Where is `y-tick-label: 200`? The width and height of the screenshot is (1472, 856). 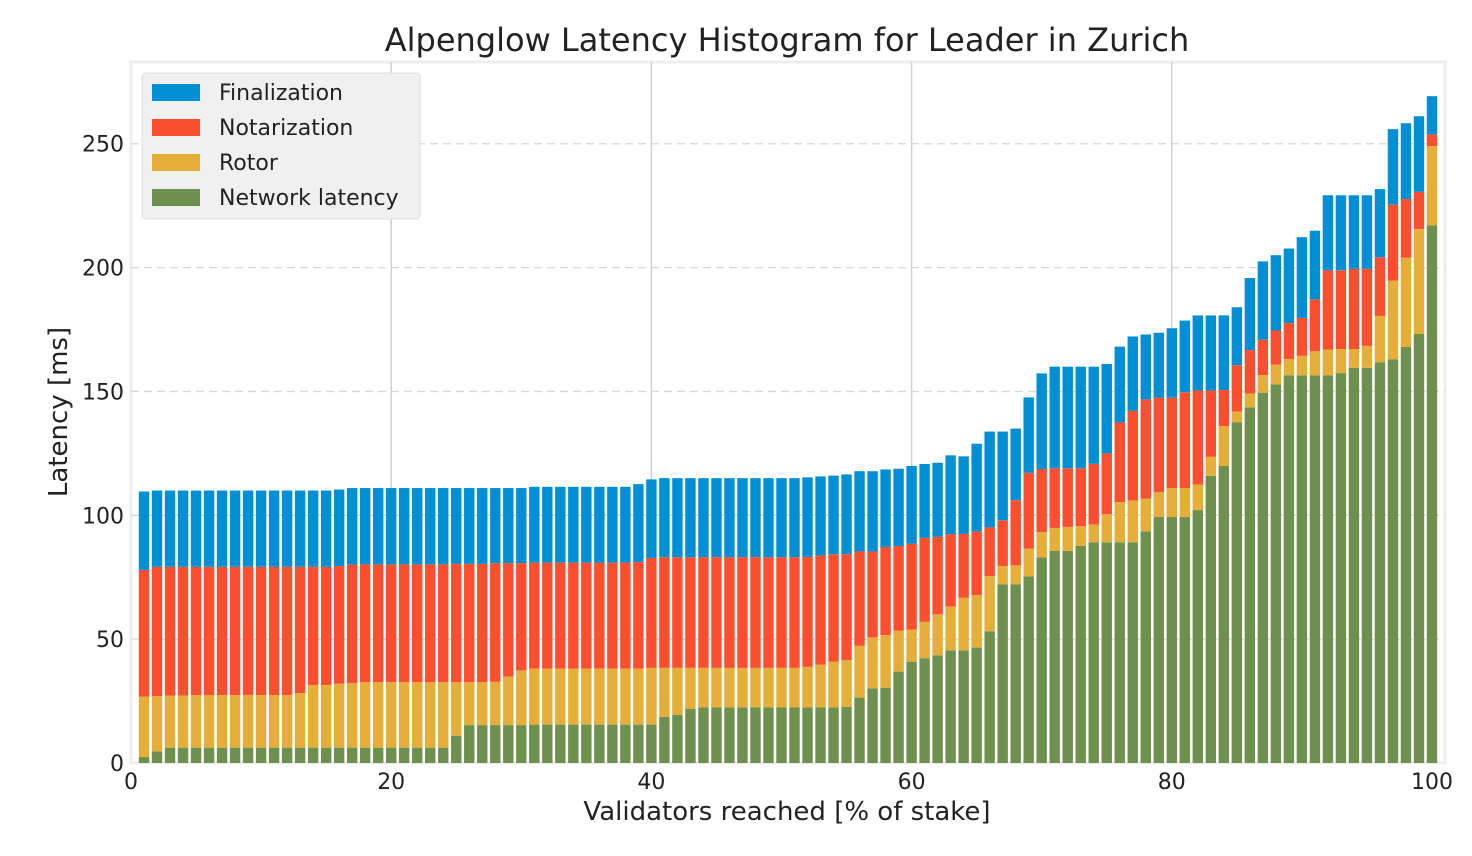 y-tick-label: 200 is located at coordinates (103, 269).